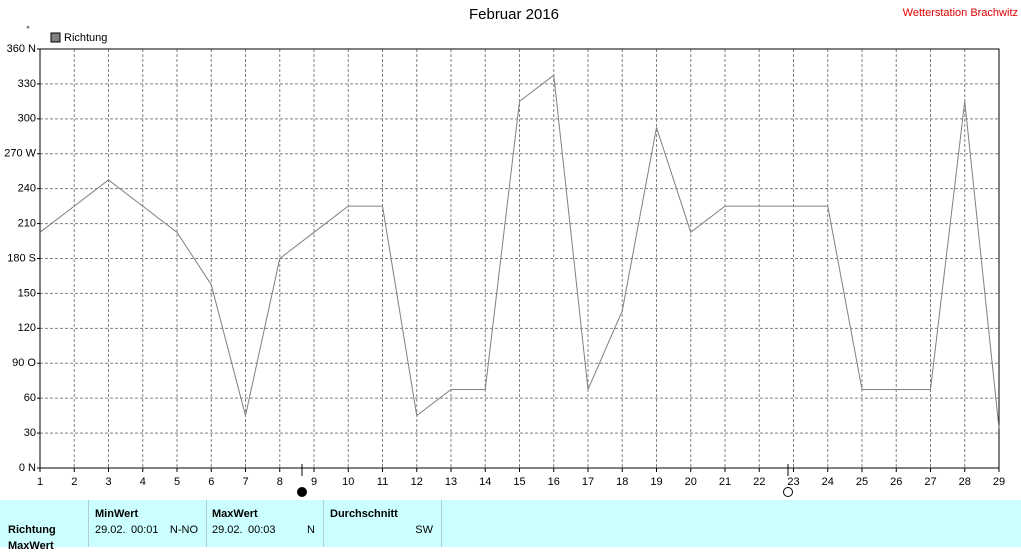 This screenshot has width=1021, height=552. I want to click on y-tick-label: 150, so click(27, 293).